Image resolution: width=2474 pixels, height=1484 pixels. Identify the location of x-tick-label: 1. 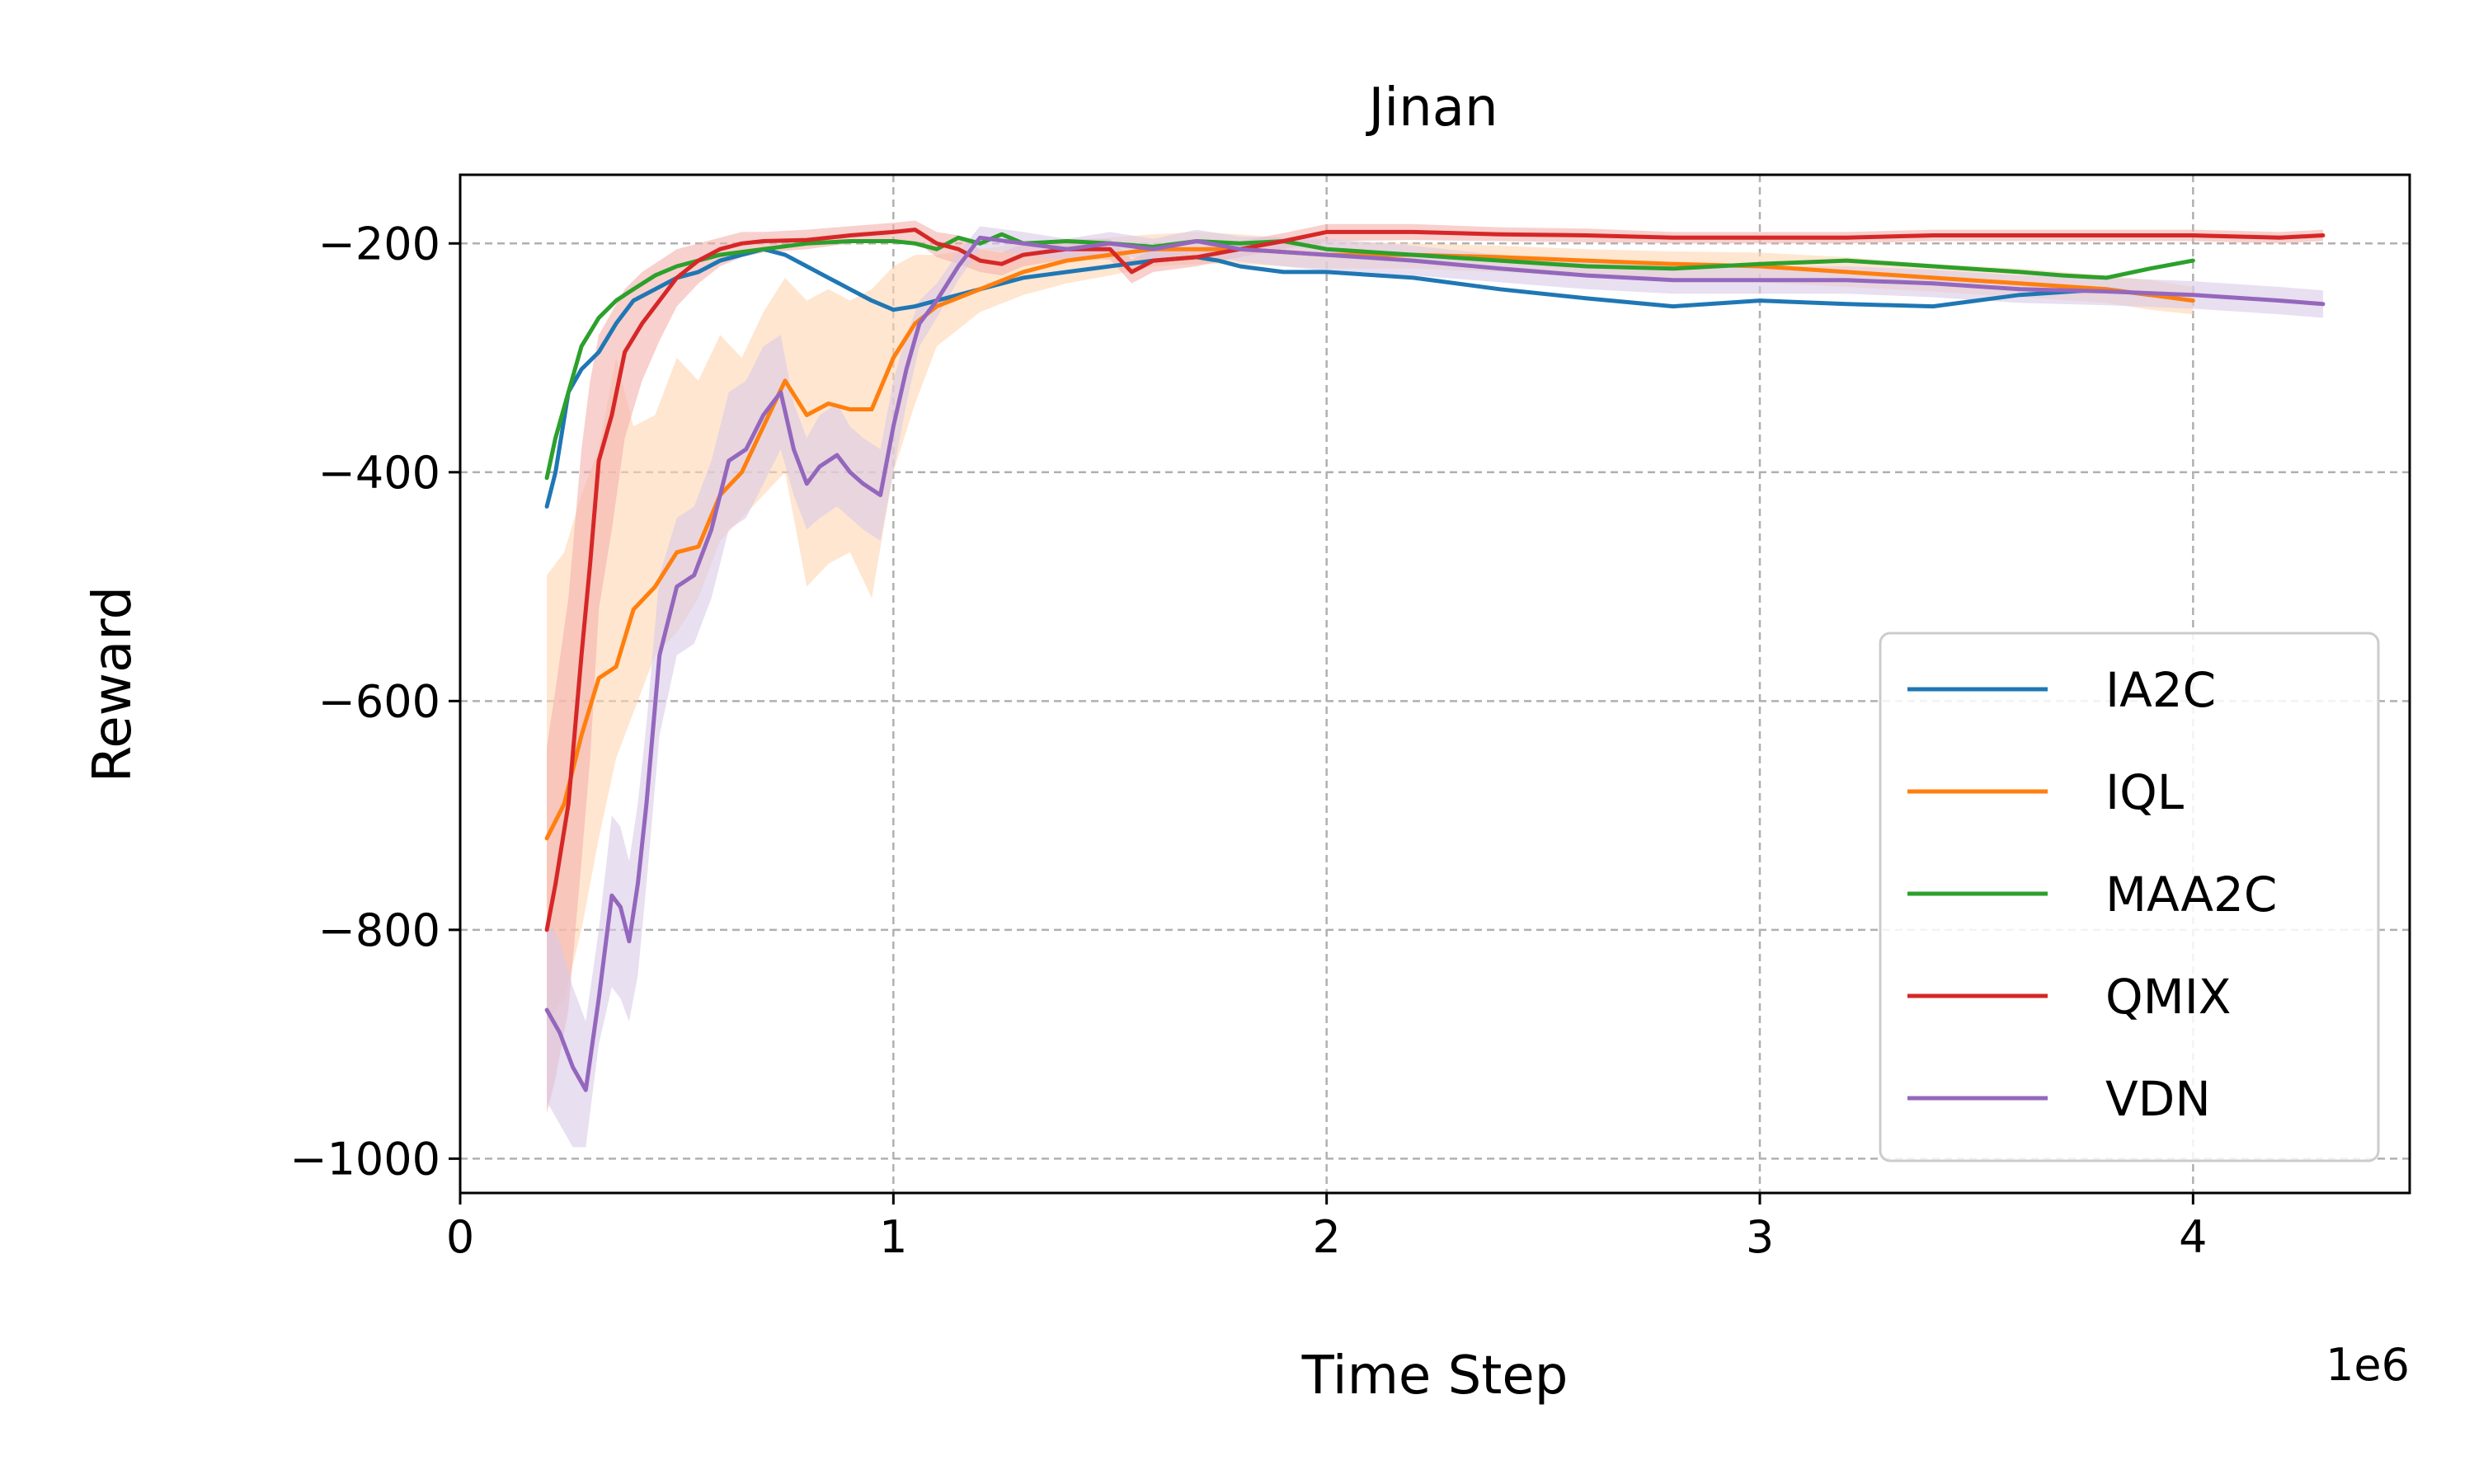
(893, 1237).